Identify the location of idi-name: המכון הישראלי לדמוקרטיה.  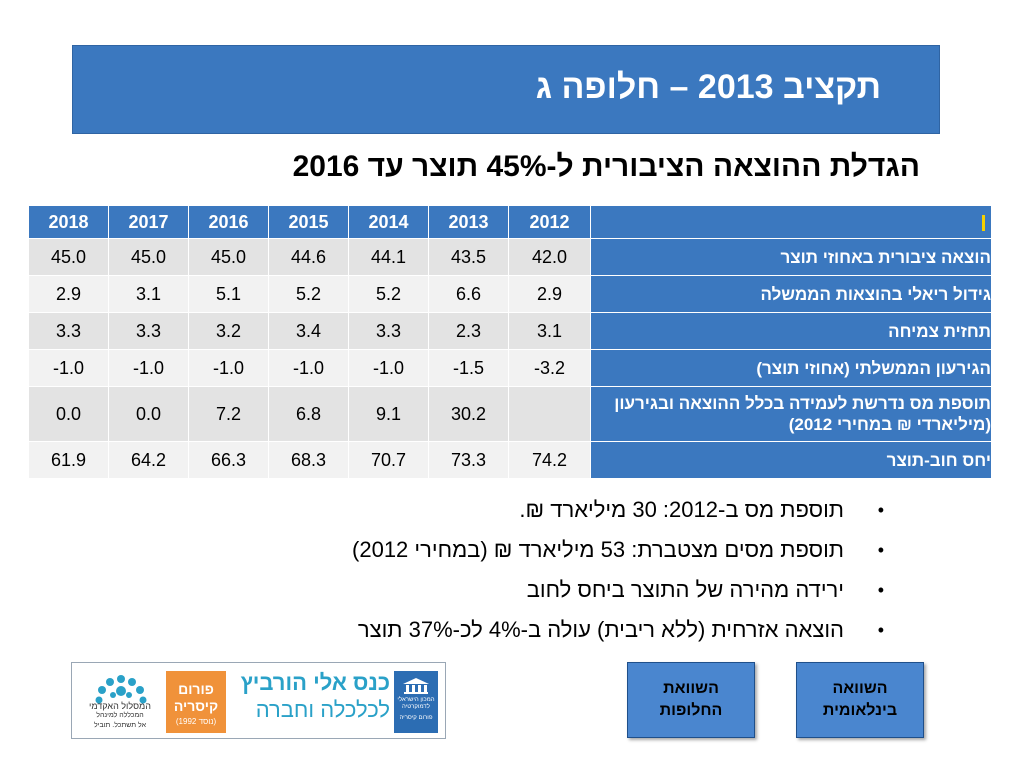
(416, 703).